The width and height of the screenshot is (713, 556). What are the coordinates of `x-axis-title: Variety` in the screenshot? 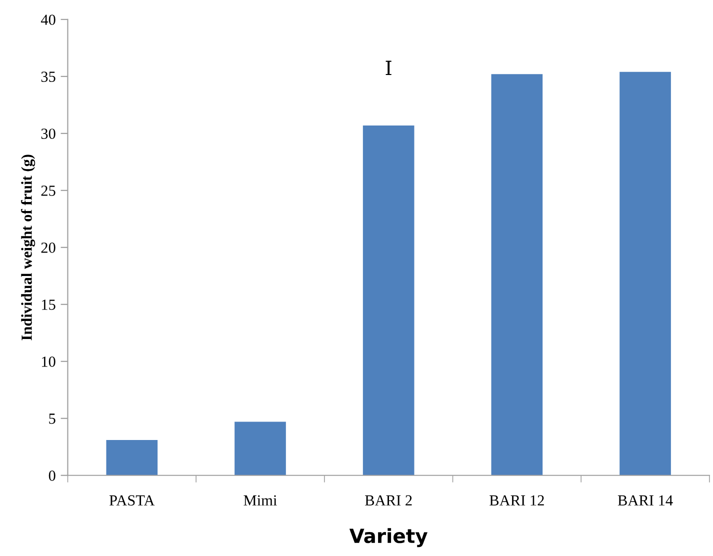 It's located at (388, 538).